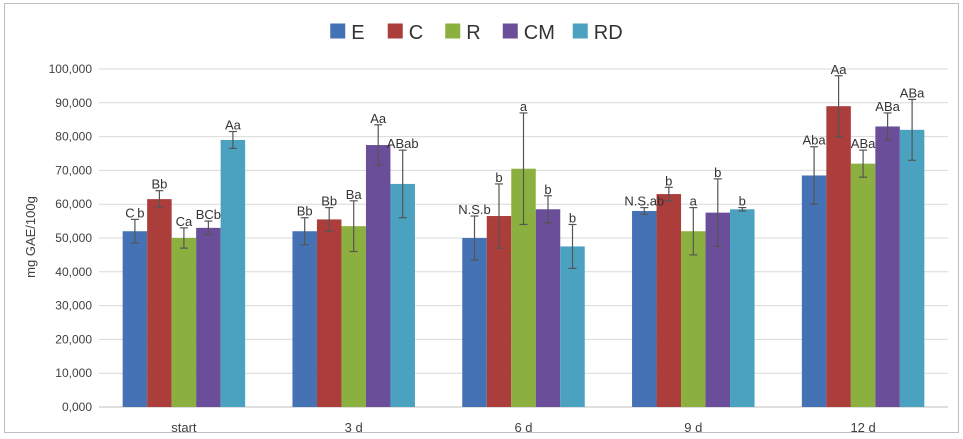 The width and height of the screenshot is (963, 439). Describe the element at coordinates (73, 204) in the screenshot. I see `y-tick-label: 60,000` at that location.